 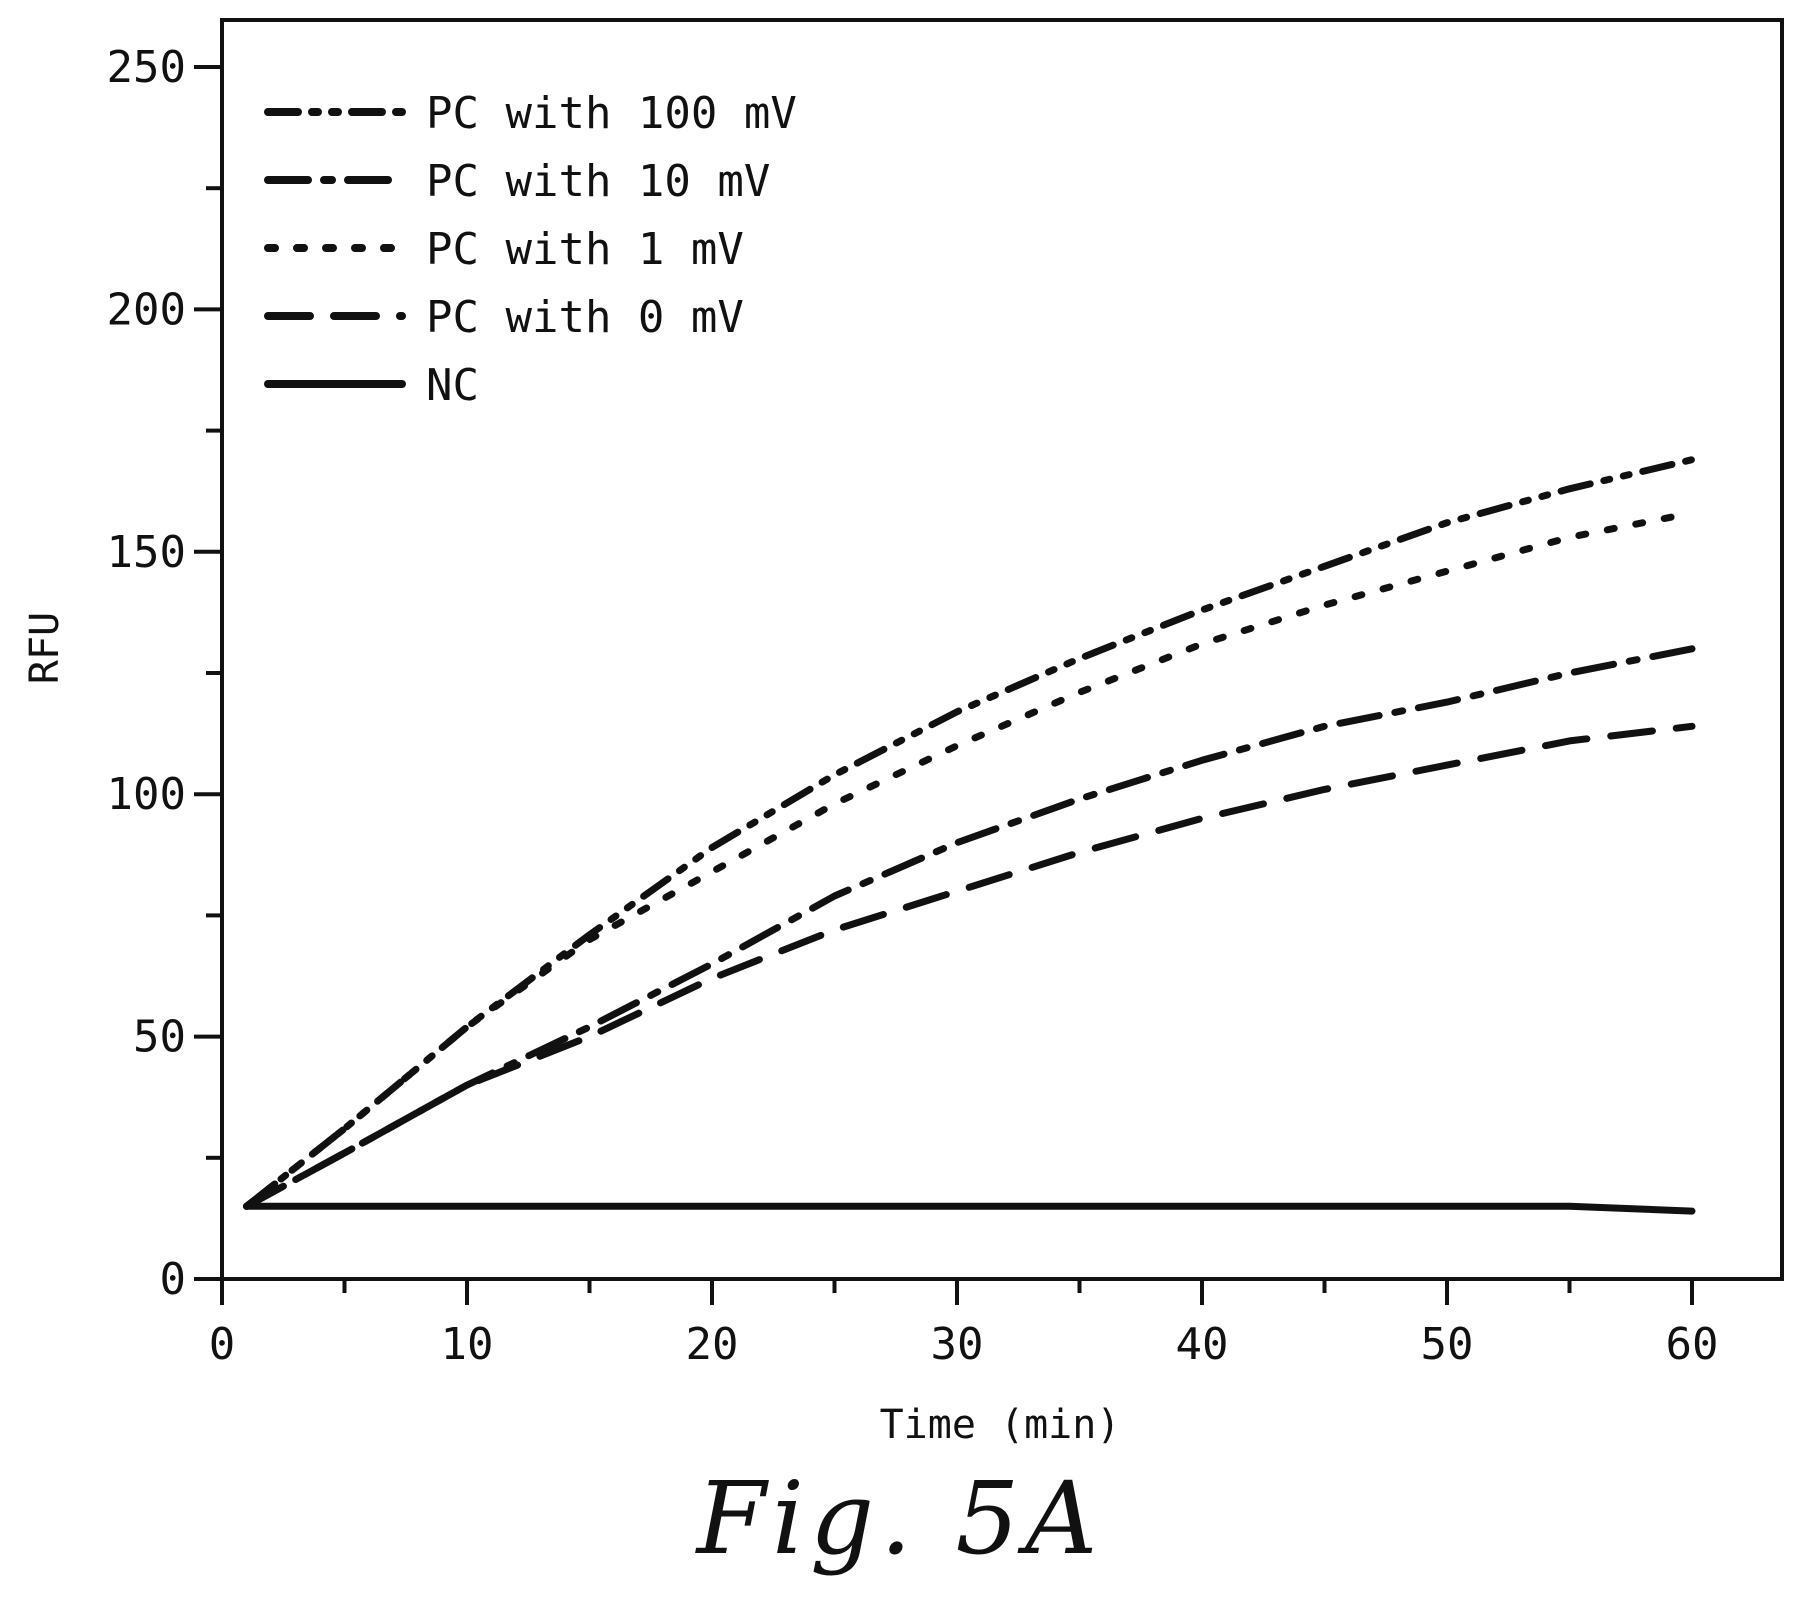 What do you see at coordinates (585, 317) in the screenshot?
I see `legend-entry: PC with 0 mV` at bounding box center [585, 317].